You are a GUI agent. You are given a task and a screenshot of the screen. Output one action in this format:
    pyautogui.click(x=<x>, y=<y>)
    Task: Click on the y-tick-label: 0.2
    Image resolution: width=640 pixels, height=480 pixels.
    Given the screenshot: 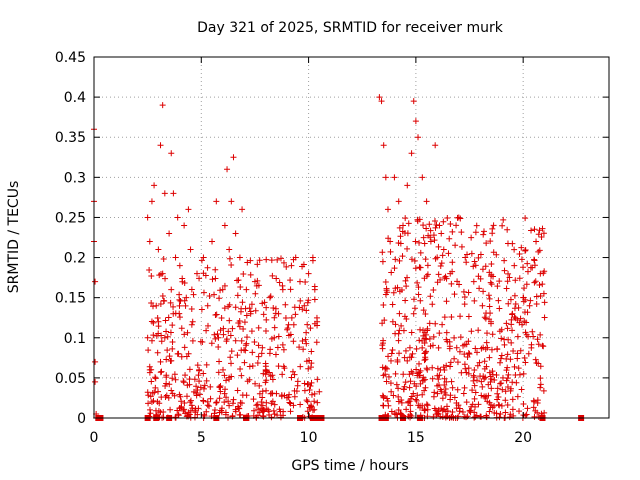 What is the action you would take?
    pyautogui.click(x=75, y=259)
    